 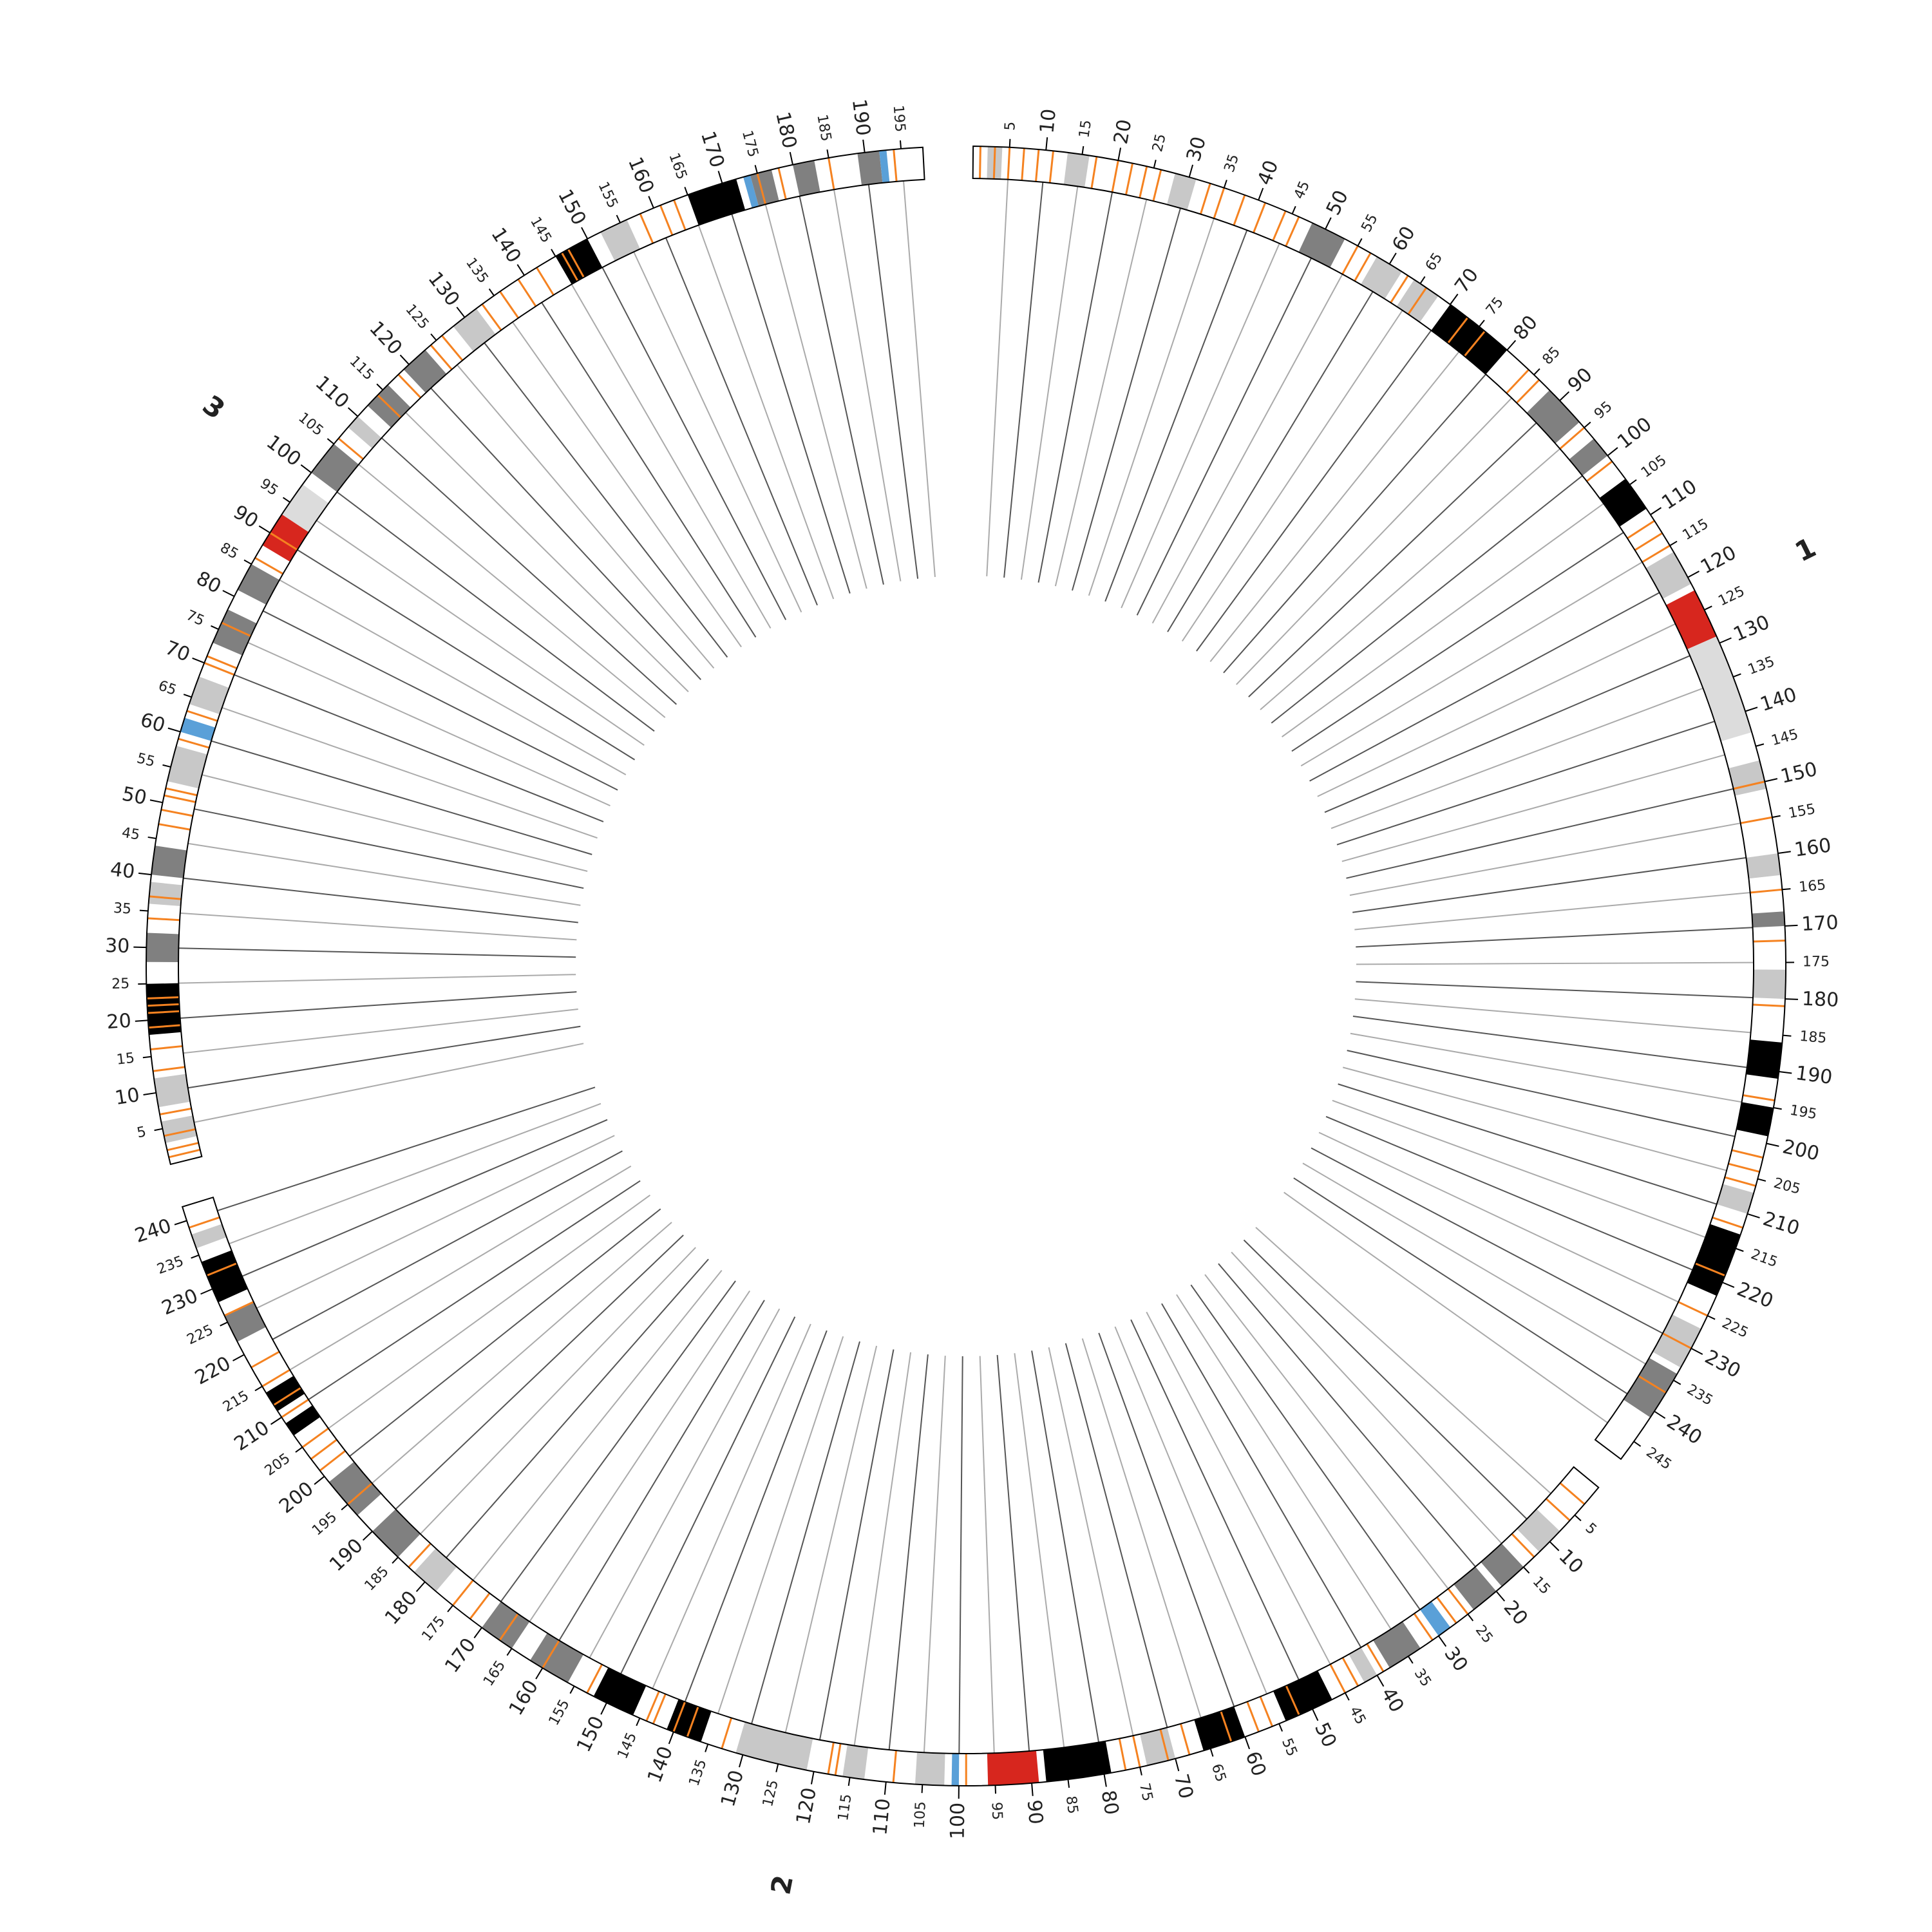 I want to click on tick-label: 115, so click(x=1696, y=530).